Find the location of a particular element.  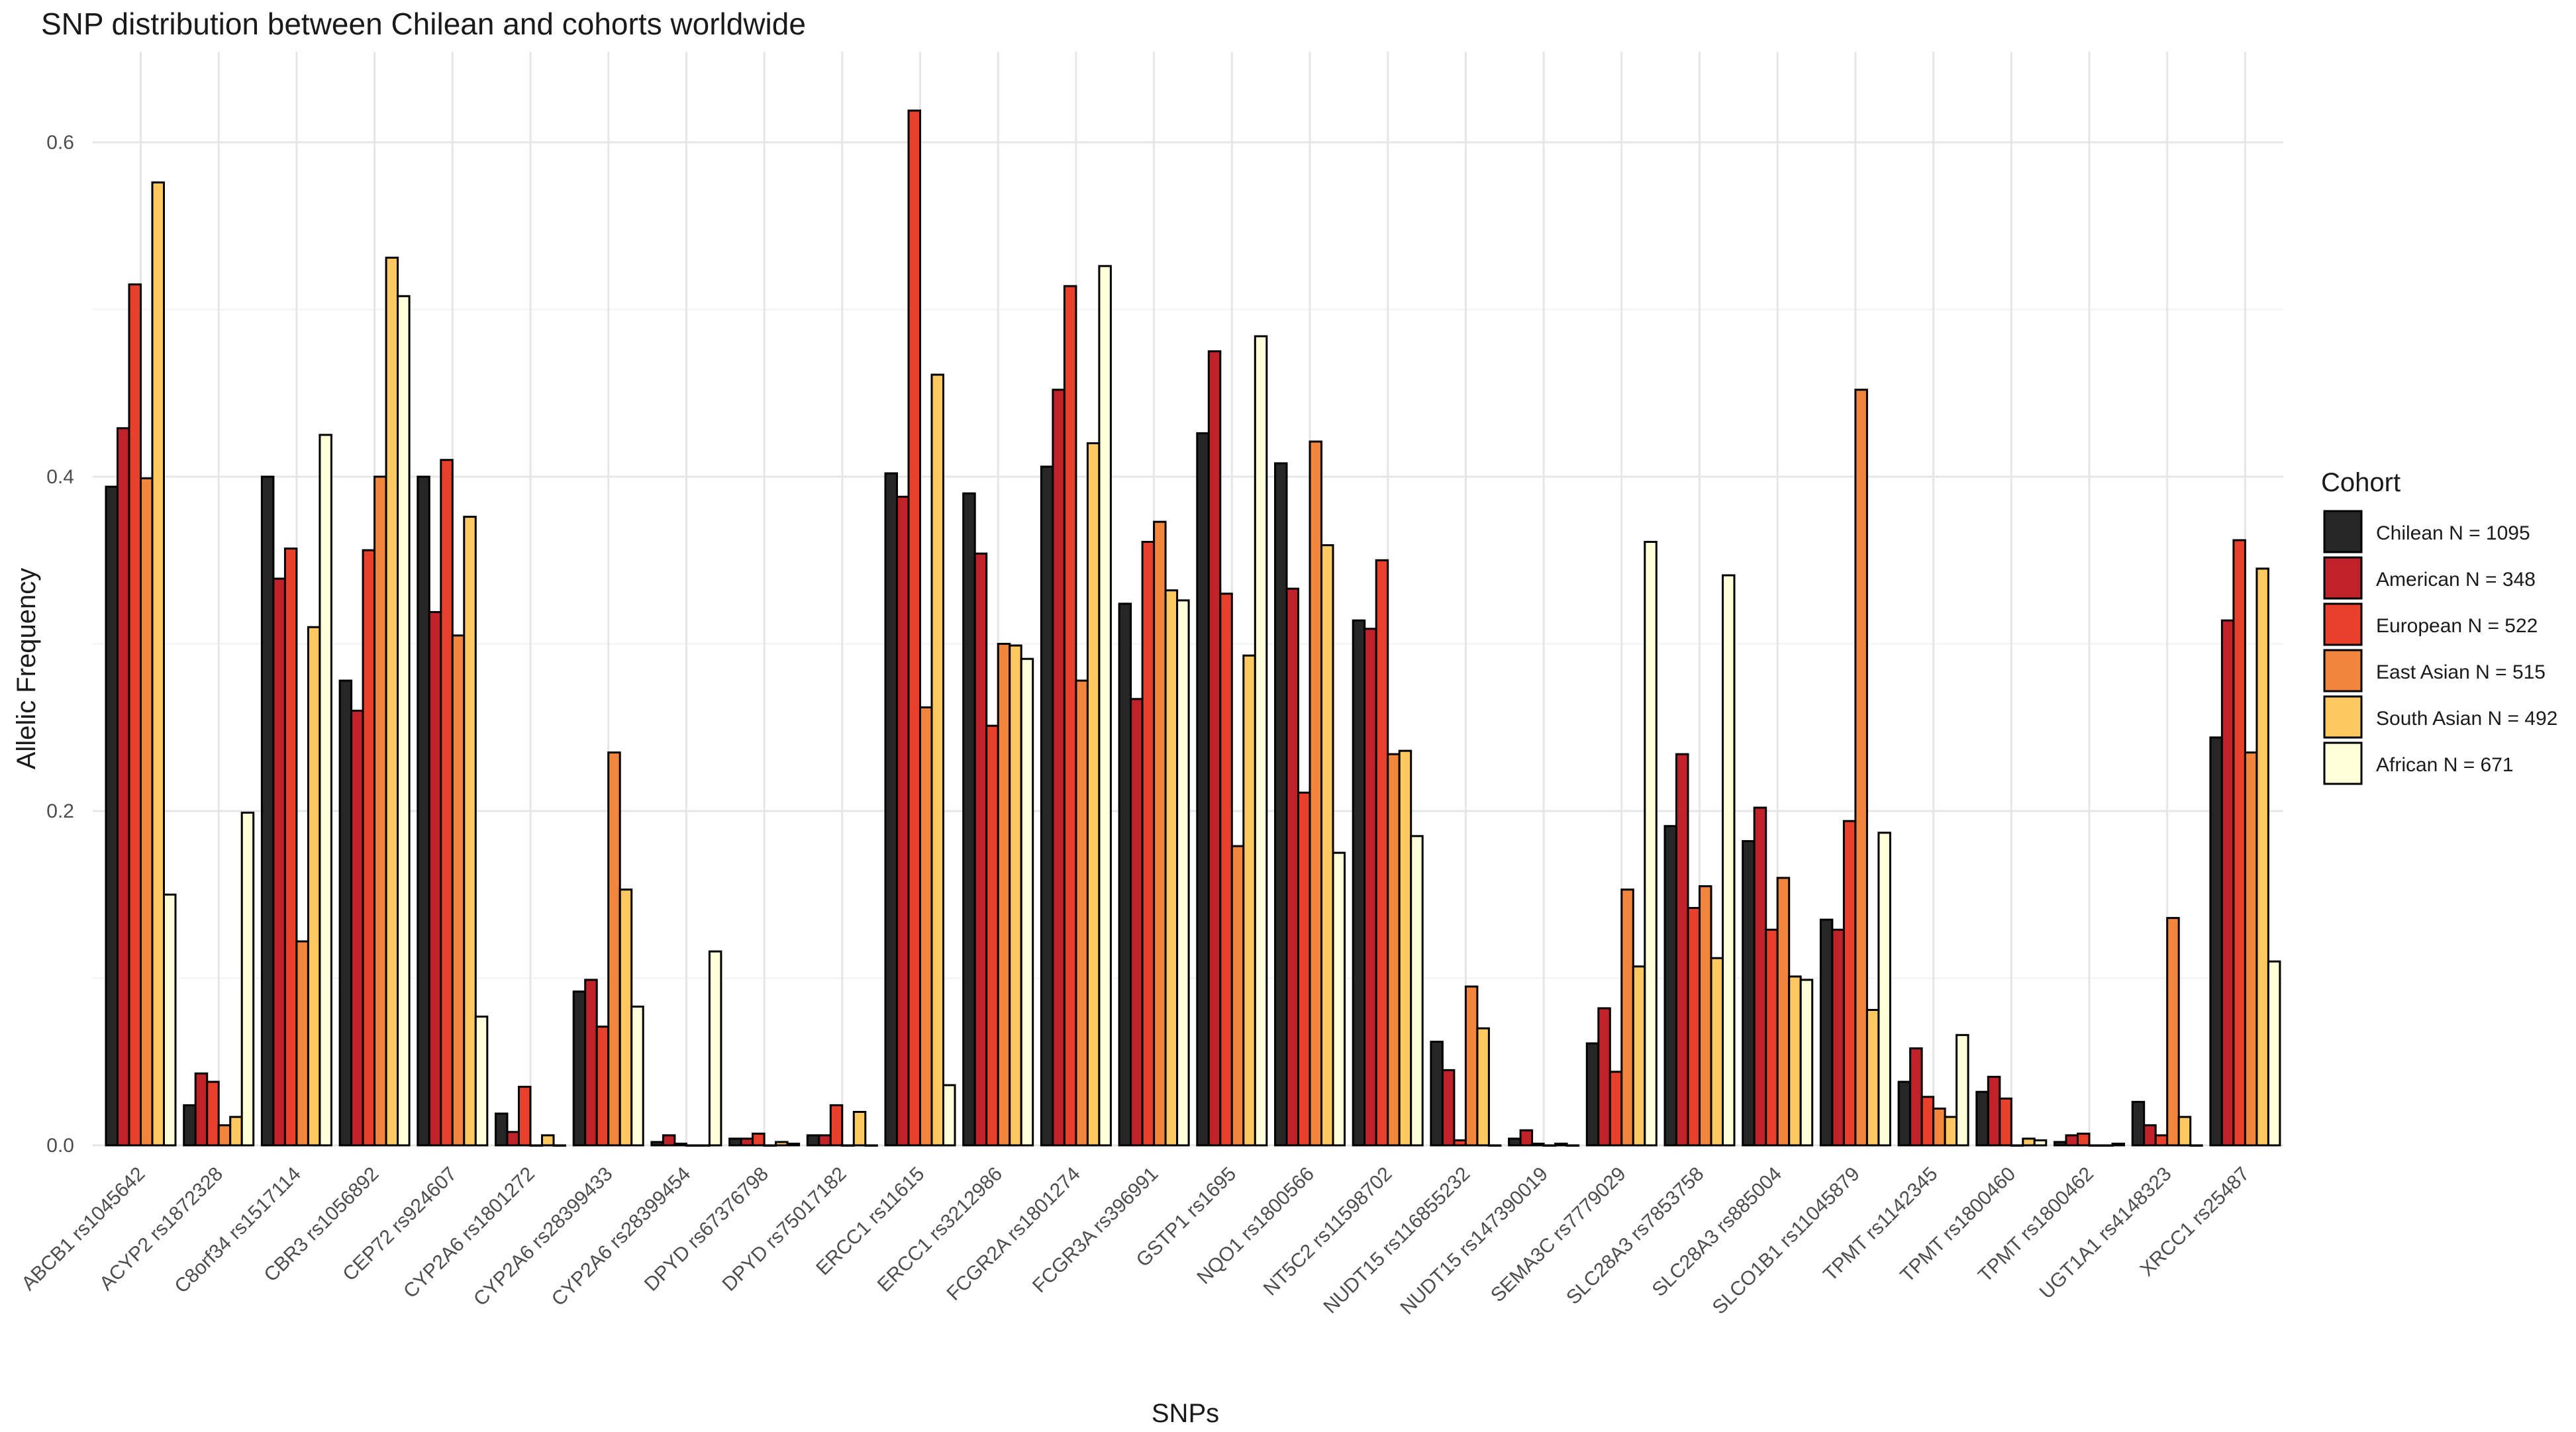

y-tick-label: 0.4 is located at coordinates (60, 477).